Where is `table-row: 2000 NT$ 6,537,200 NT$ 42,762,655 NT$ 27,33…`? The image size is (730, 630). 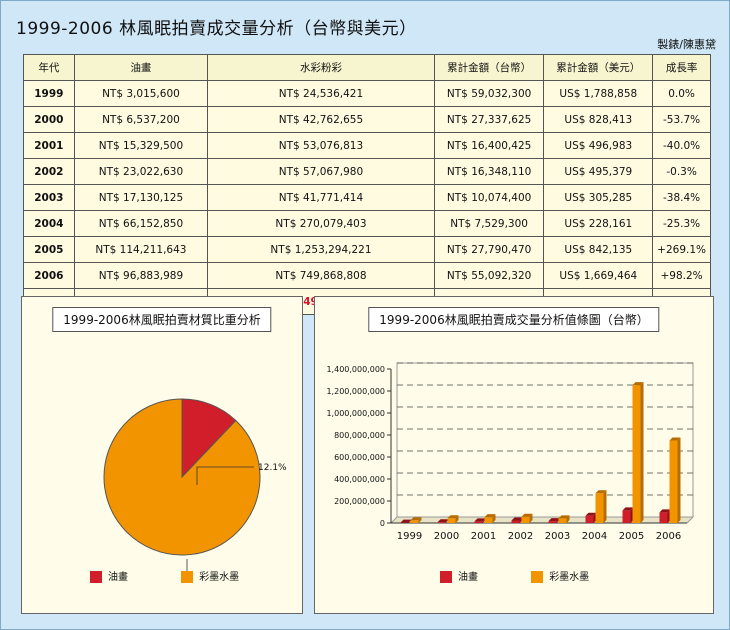 table-row: 2000 NT$ 6,537,200 NT$ 42,762,655 NT$ 27,33… is located at coordinates (367, 119).